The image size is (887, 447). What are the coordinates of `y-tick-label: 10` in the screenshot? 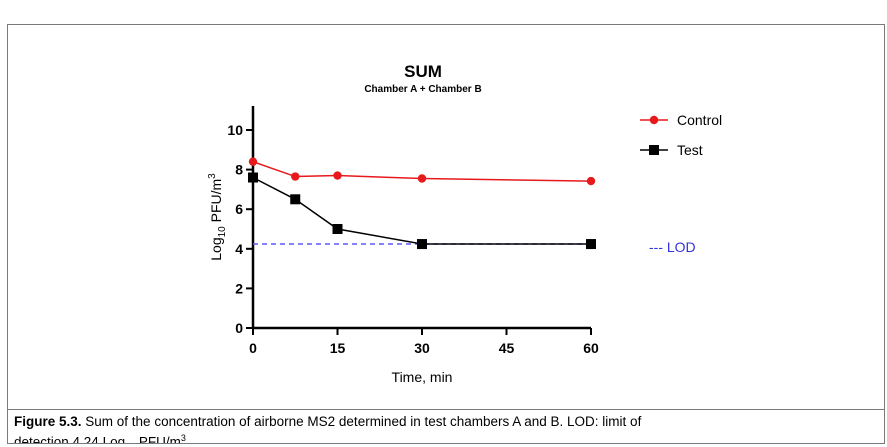 It's located at (235, 130).